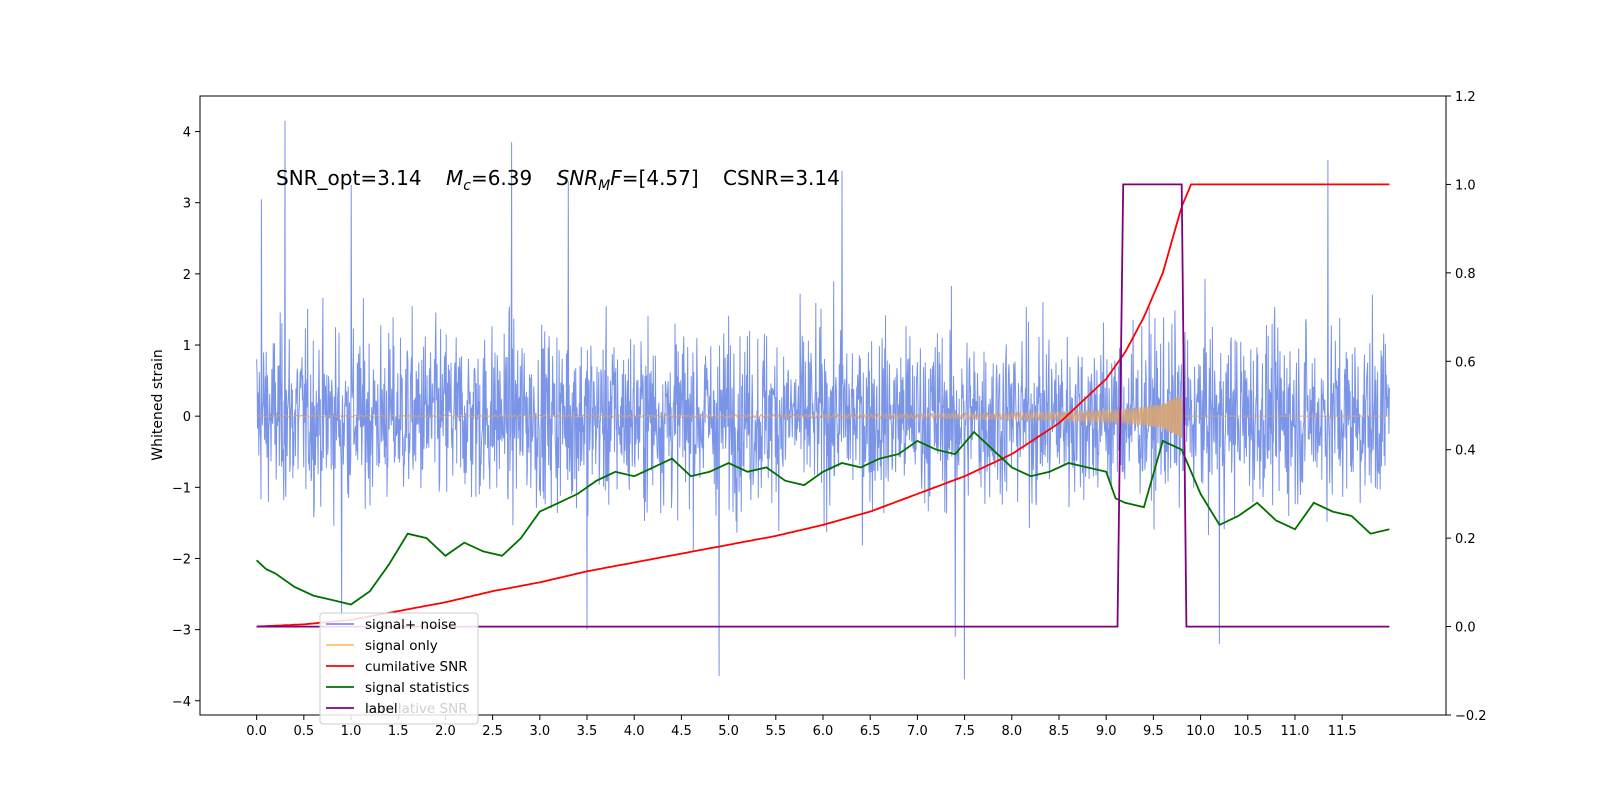 The width and height of the screenshot is (1600, 800). I want to click on y-tick-label: 3, so click(187, 204).